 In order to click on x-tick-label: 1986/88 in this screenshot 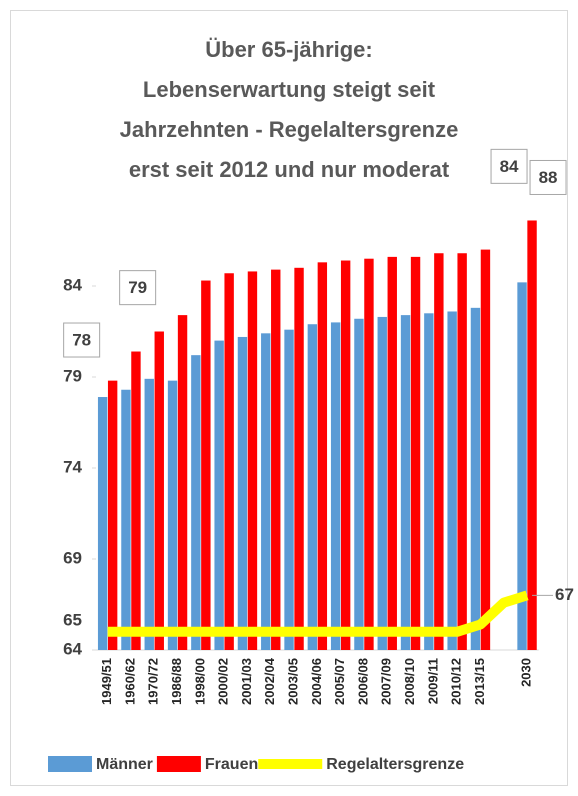, I will do `click(176, 681)`.